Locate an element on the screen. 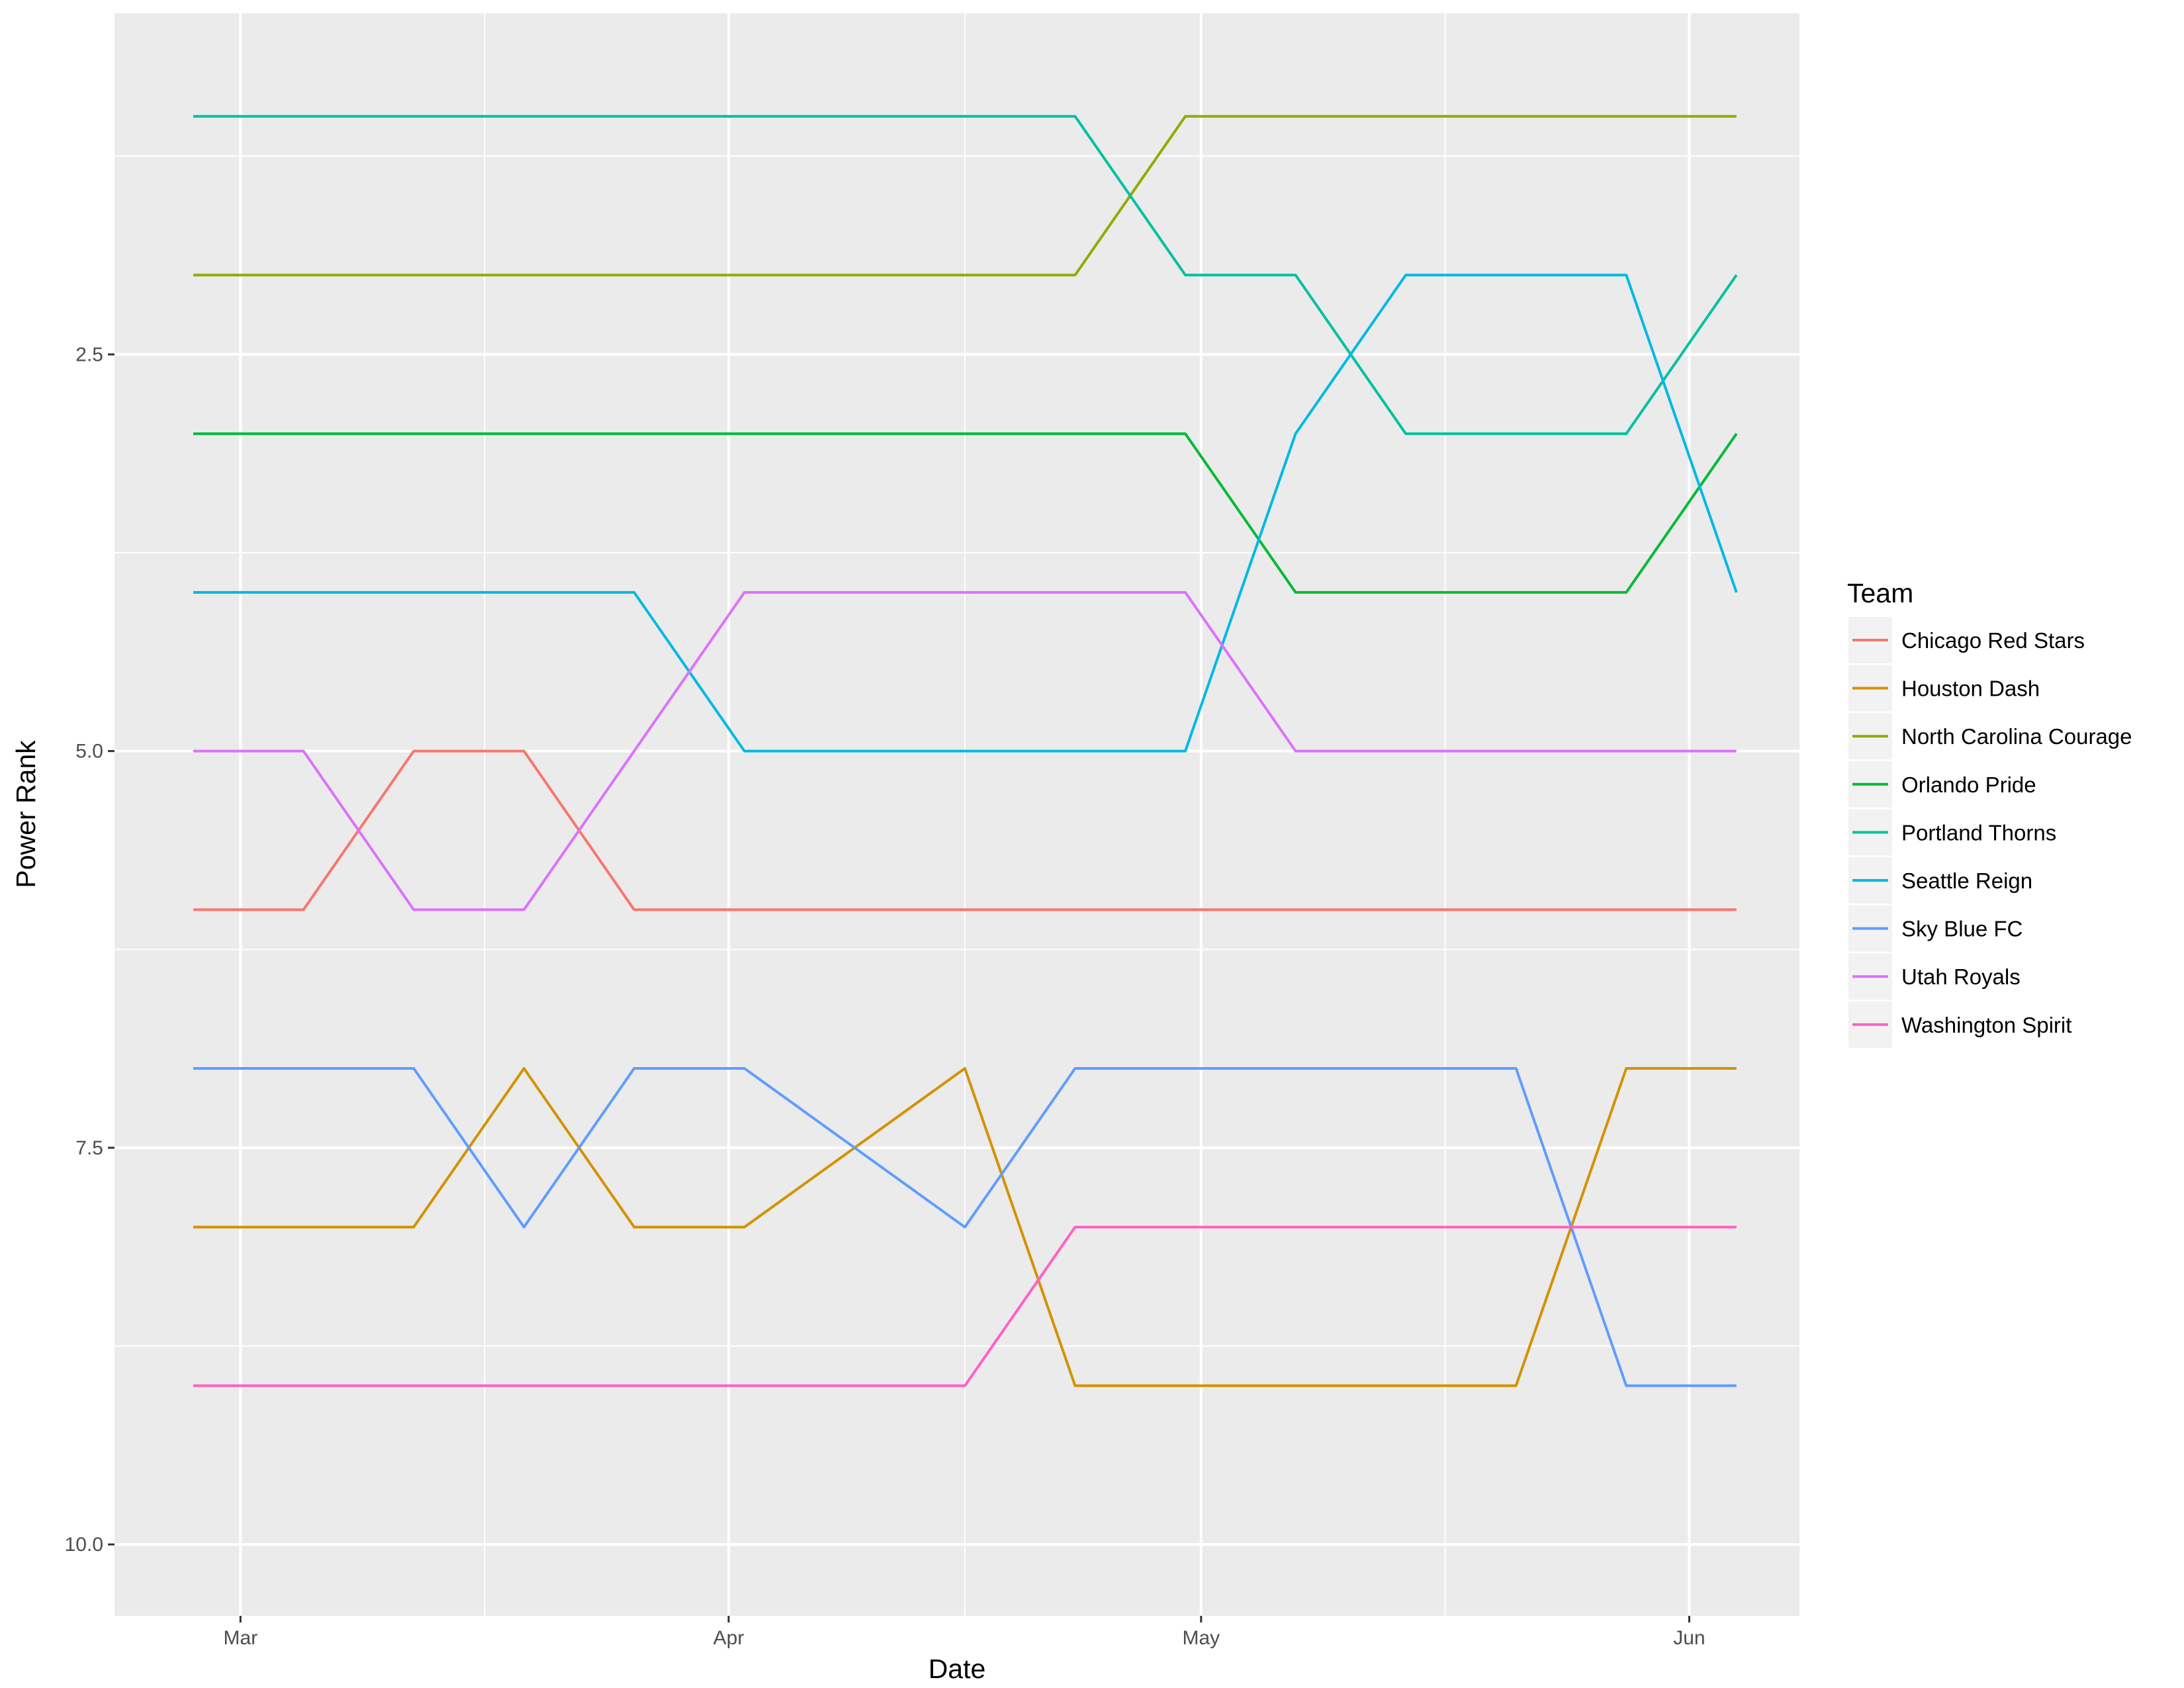  x-tick-label: Jun is located at coordinates (1689, 1638).